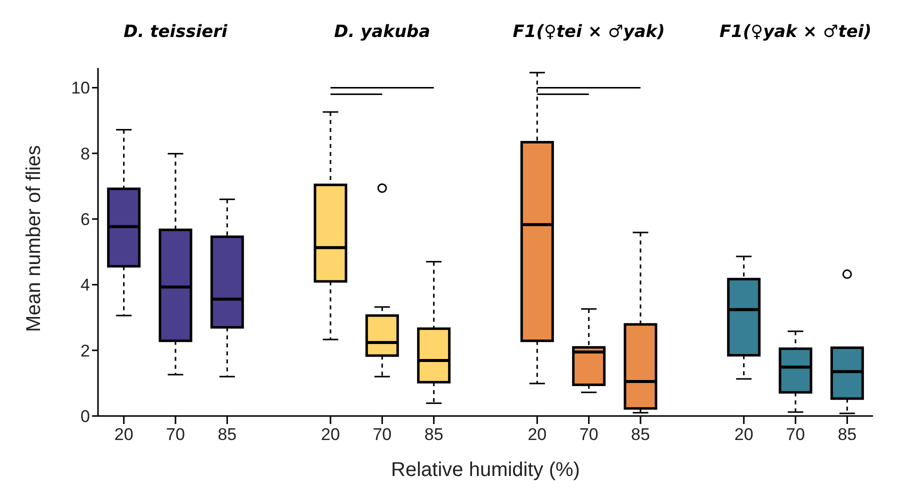 The image size is (901, 494). Describe the element at coordinates (175, 32) in the screenshot. I see `text: D. teissieri` at that location.